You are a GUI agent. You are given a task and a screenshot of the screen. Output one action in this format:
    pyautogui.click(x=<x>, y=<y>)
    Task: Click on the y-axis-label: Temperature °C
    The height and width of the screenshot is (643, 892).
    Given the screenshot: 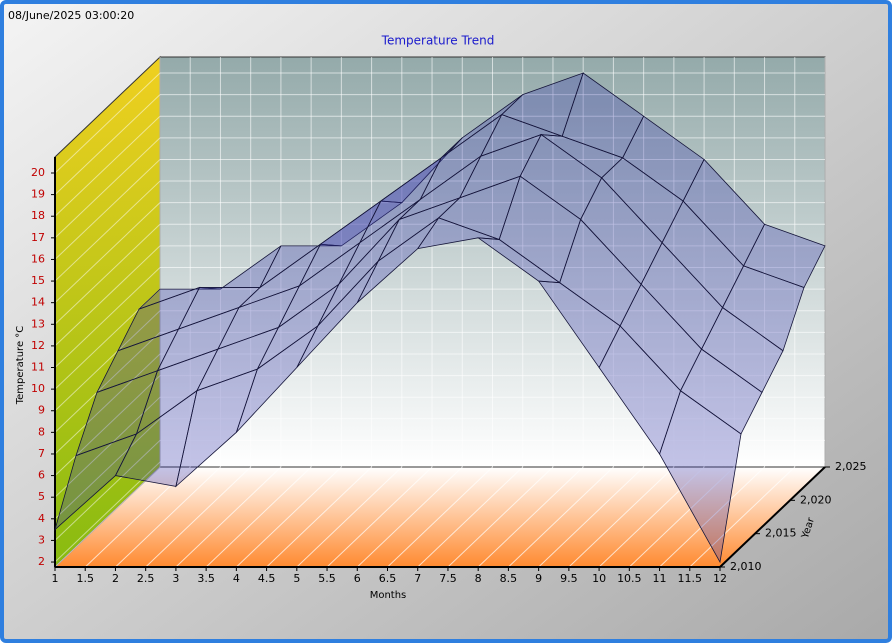 What is the action you would take?
    pyautogui.click(x=20, y=366)
    